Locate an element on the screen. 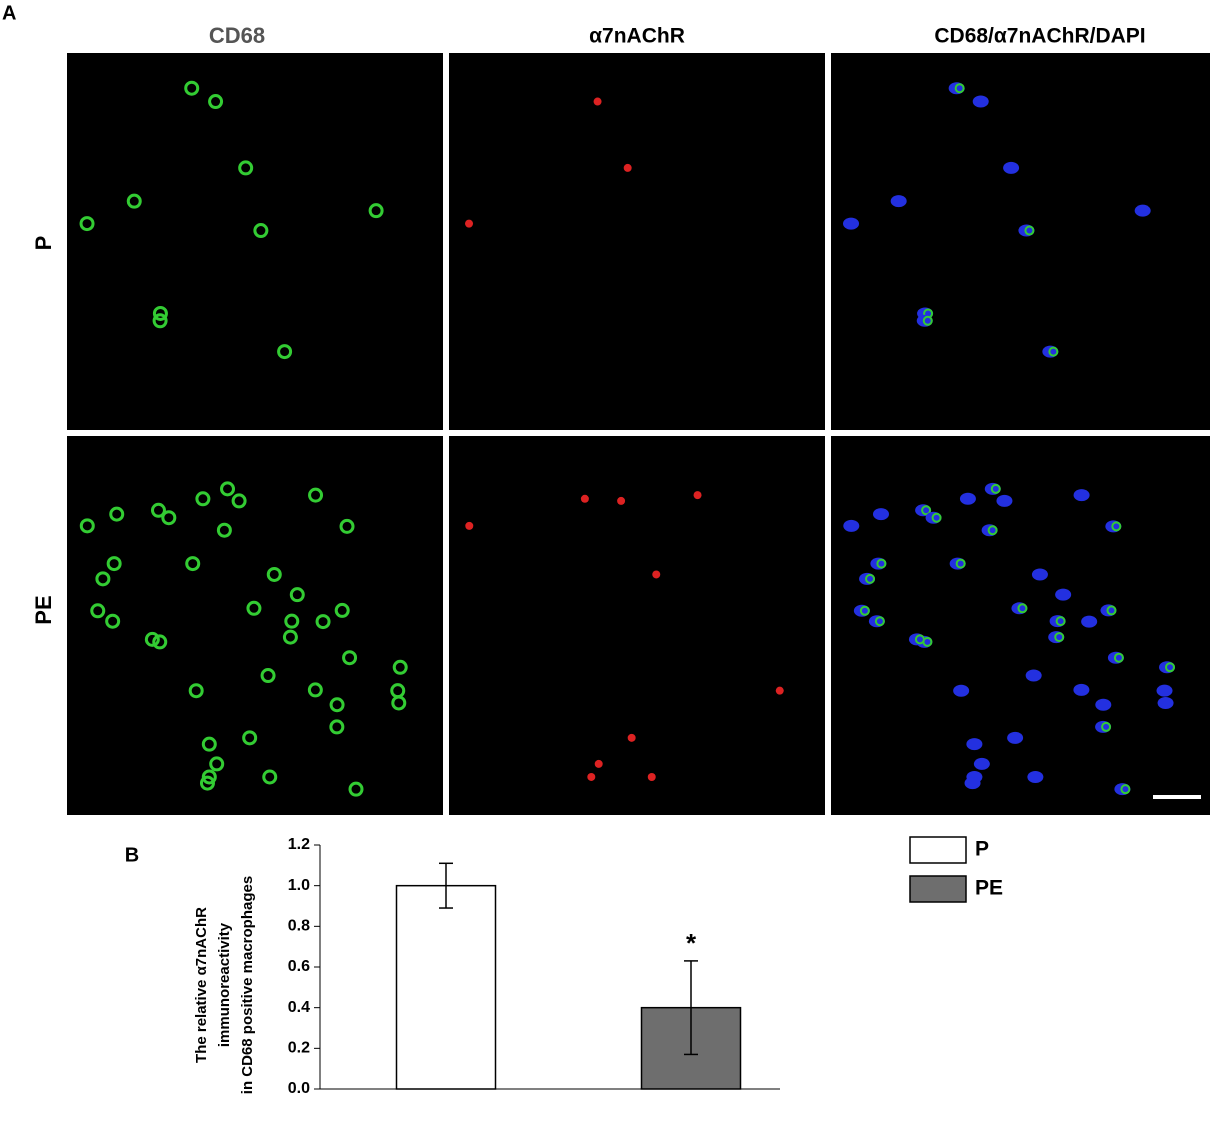 The width and height of the screenshot is (1211, 1143). y-axis-label: The relative α7nAChR is located at coordinates (201, 985).